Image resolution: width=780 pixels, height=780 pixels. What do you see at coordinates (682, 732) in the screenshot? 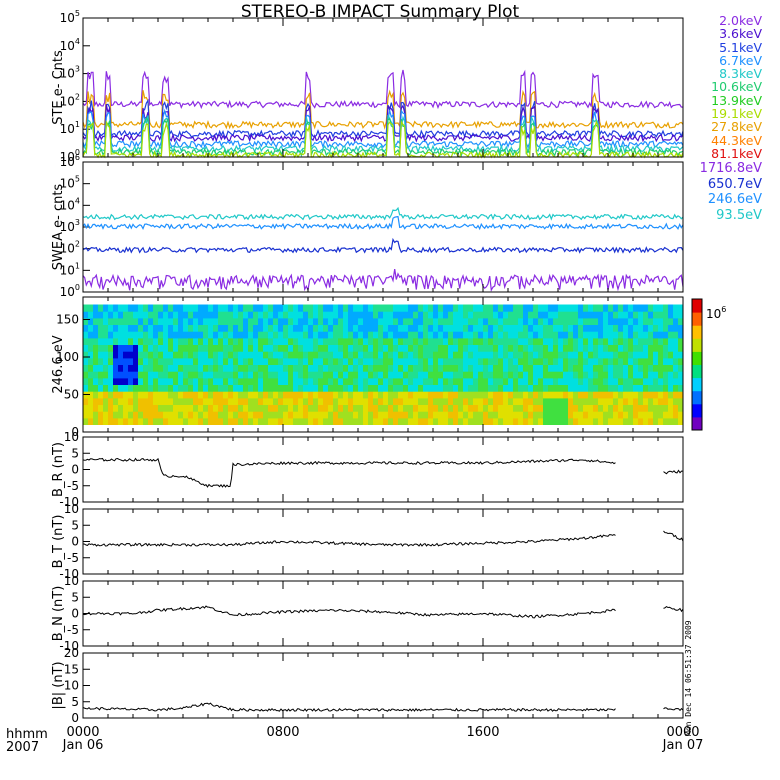
I see `time-tick-label: 0000` at bounding box center [682, 732].